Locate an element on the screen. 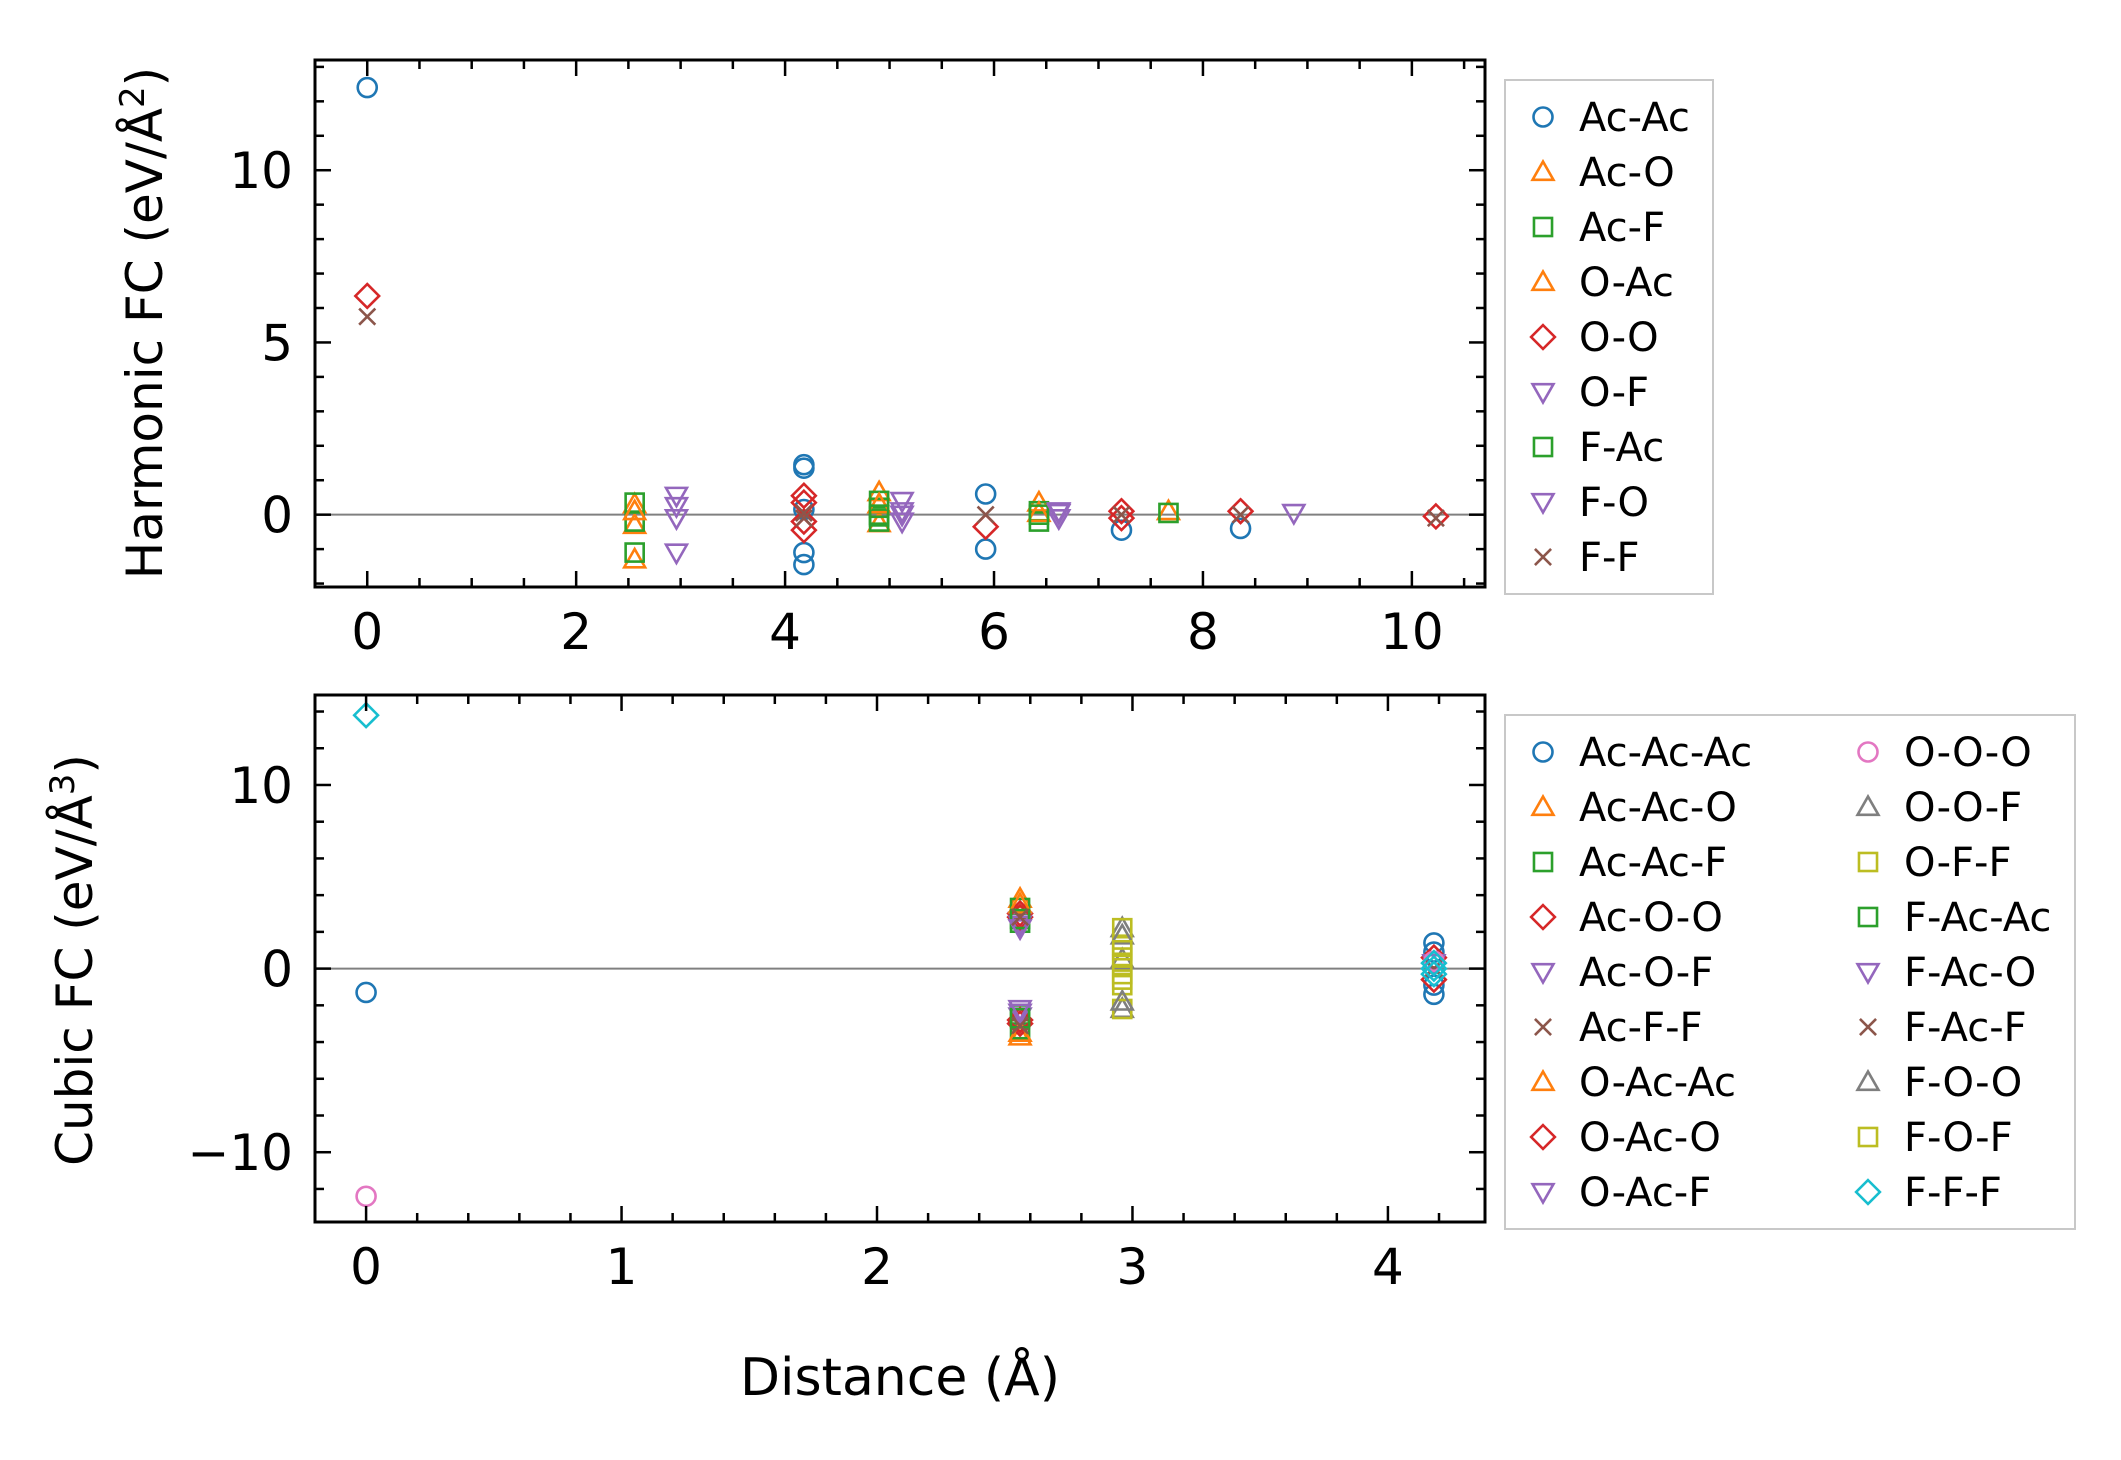 The height and width of the screenshot is (1460, 2121). x-tick-label: 0 is located at coordinates (366, 1267).